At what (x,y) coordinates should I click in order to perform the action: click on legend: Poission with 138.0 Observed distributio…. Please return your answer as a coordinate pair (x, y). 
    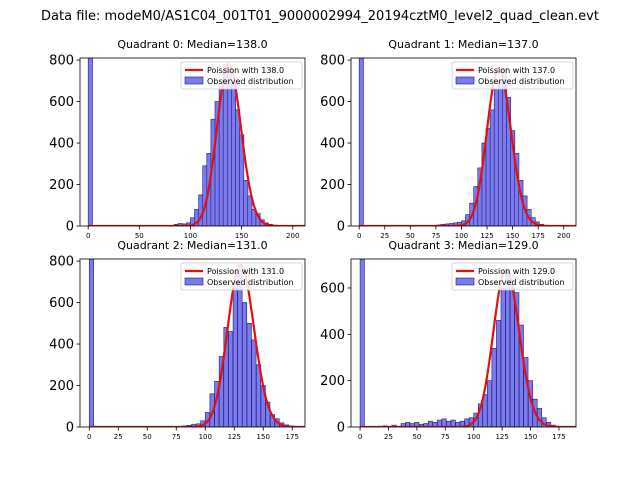
    Looking at the image, I should click on (241, 75).